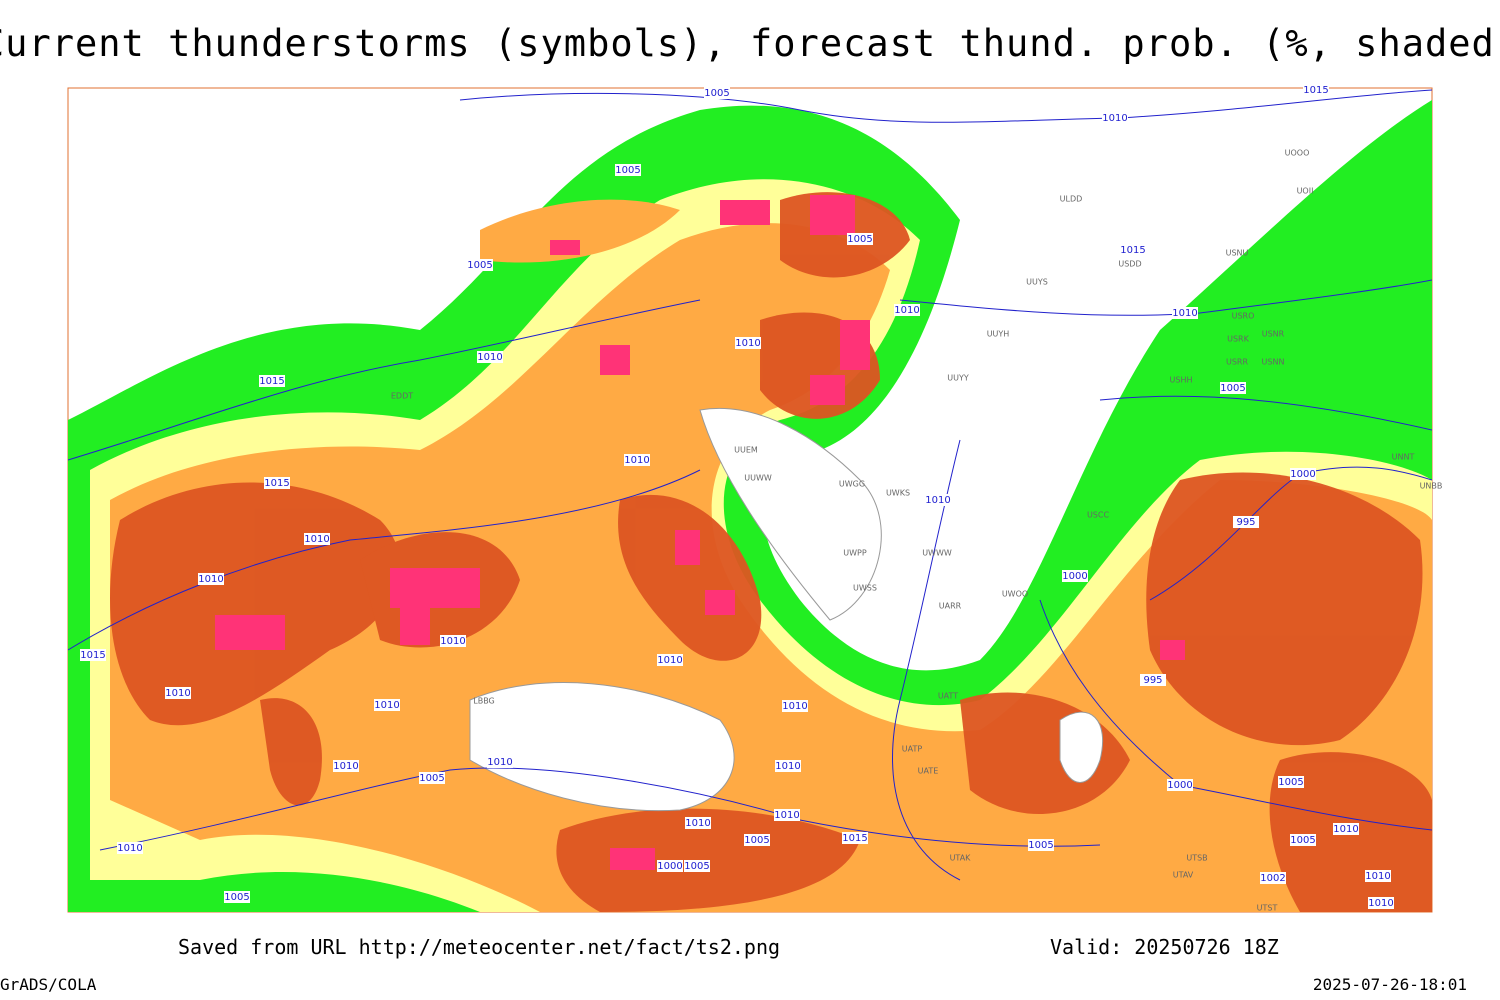 Image resolution: width=1500 pixels, height=1000 pixels. What do you see at coordinates (1015, 594) in the screenshot?
I see `station-label: UWOO` at bounding box center [1015, 594].